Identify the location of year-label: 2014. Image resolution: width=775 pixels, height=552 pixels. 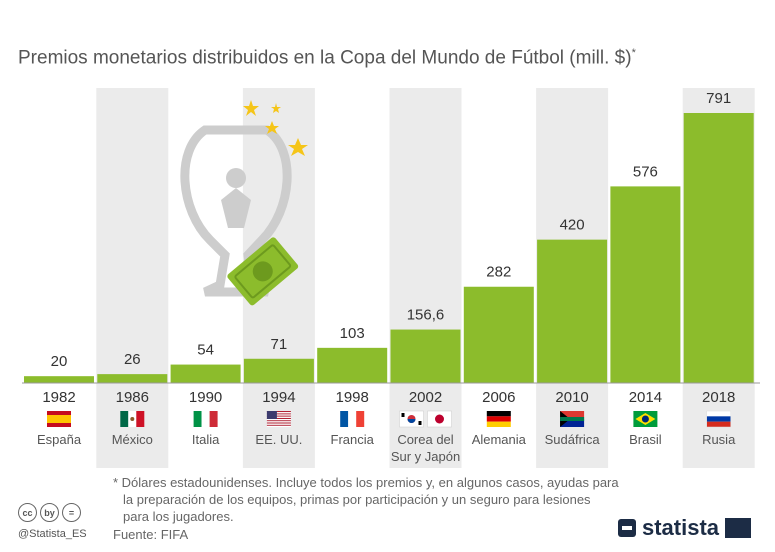
(645, 397).